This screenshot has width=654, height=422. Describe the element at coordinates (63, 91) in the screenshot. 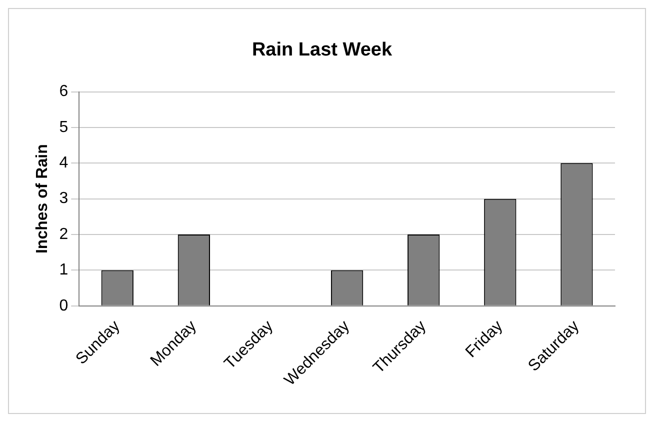

I see `y-tick-label: 6` at that location.